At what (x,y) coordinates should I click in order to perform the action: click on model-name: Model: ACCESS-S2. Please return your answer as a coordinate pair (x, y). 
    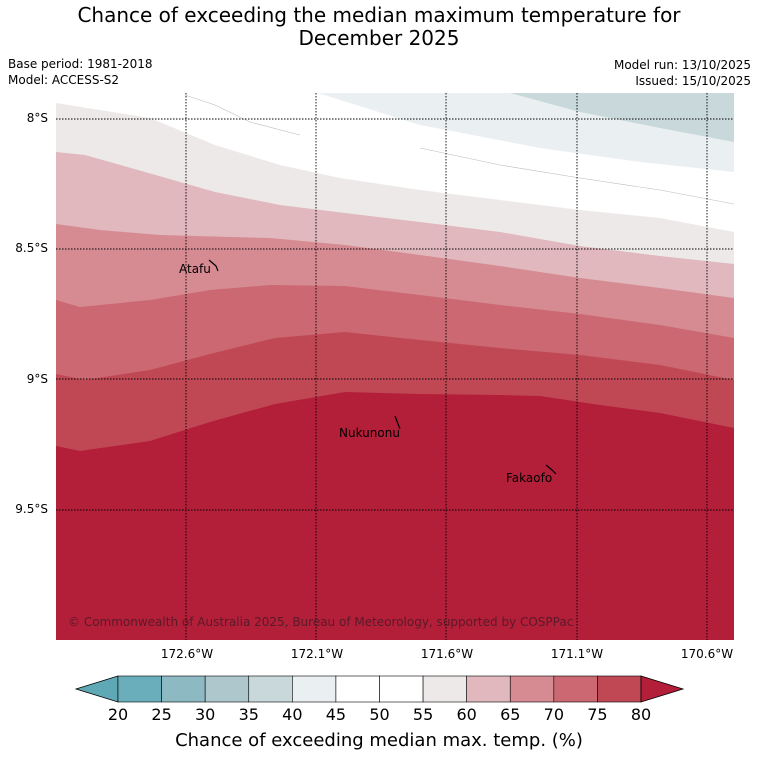
    Looking at the image, I should click on (64, 80).